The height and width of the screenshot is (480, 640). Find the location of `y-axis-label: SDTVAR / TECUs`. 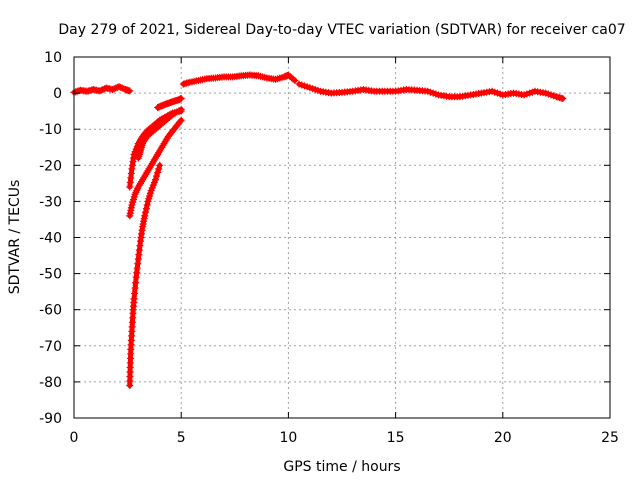

y-axis-label: SDTVAR / TECUs is located at coordinates (15, 237).